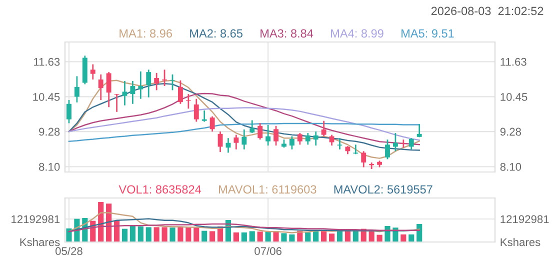  Describe the element at coordinates (287, 33) in the screenshot. I see `text: MA3: 8.84` at that location.